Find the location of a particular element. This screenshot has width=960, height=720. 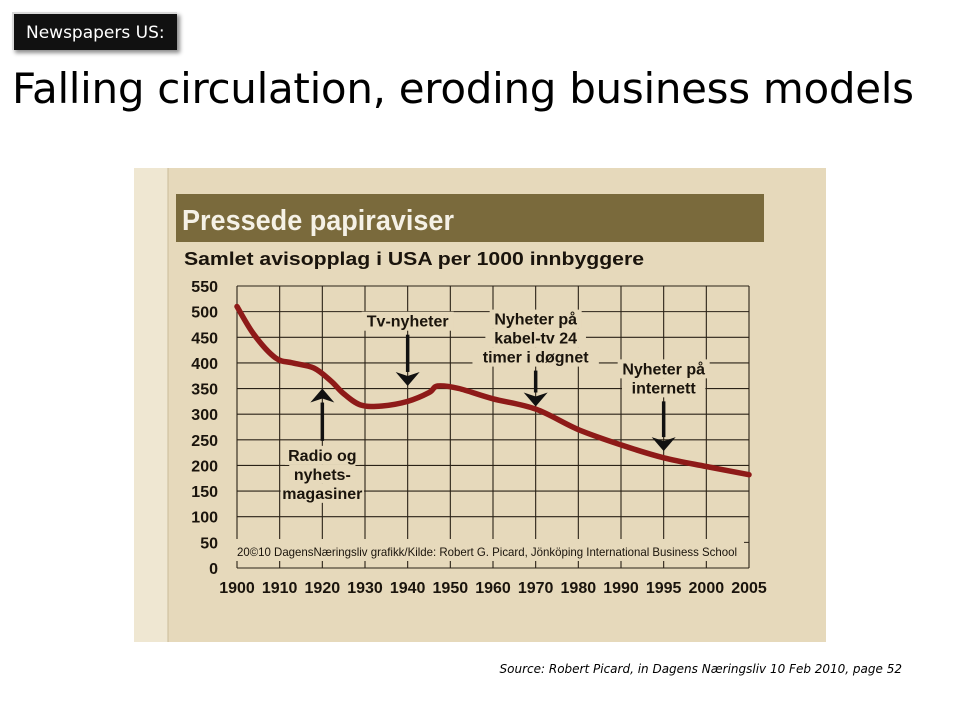

x-tick-label: 1910 is located at coordinates (280, 588).